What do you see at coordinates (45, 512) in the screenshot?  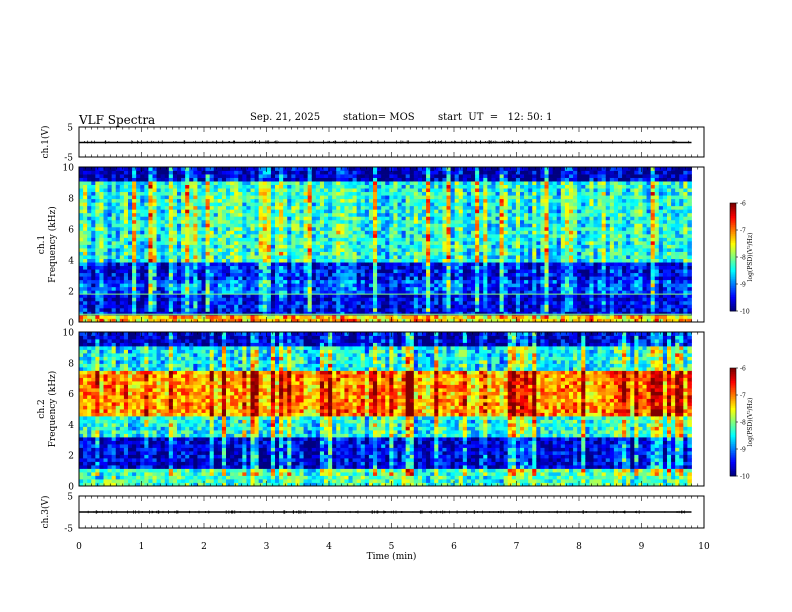 I see `y-axis-label-3: ch.3(V)` at bounding box center [45, 512].